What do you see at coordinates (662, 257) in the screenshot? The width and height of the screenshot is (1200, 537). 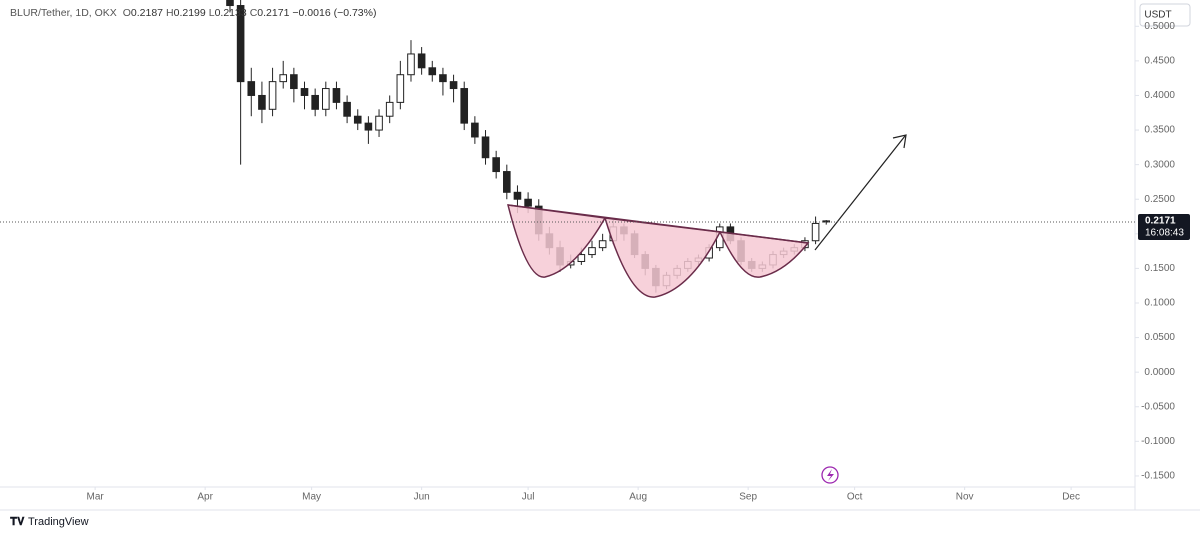 I see `head` at bounding box center [662, 257].